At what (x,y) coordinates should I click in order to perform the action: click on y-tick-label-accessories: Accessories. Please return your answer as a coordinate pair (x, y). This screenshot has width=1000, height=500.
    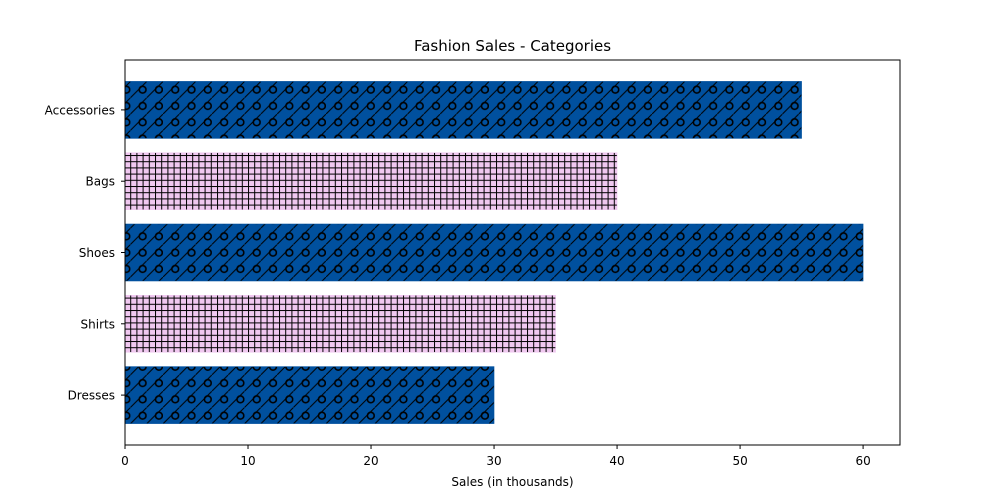
    Looking at the image, I should click on (80, 110).